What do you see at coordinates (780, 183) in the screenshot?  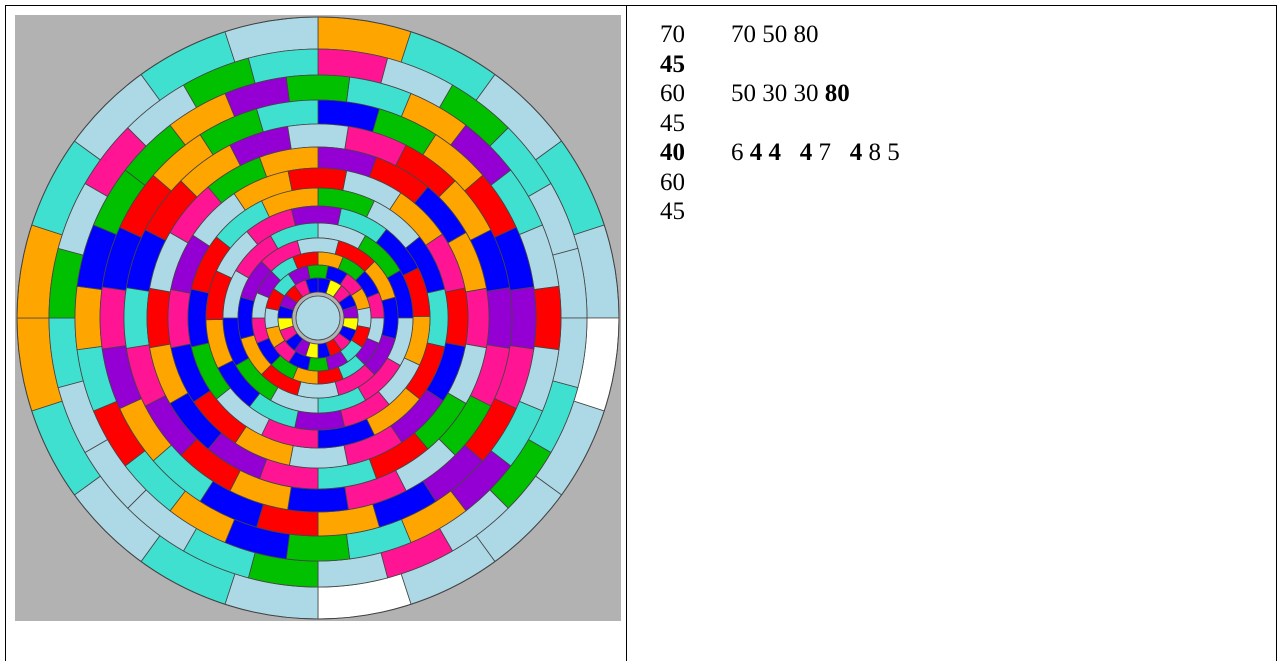 I see `notes-row: 60` at bounding box center [780, 183].